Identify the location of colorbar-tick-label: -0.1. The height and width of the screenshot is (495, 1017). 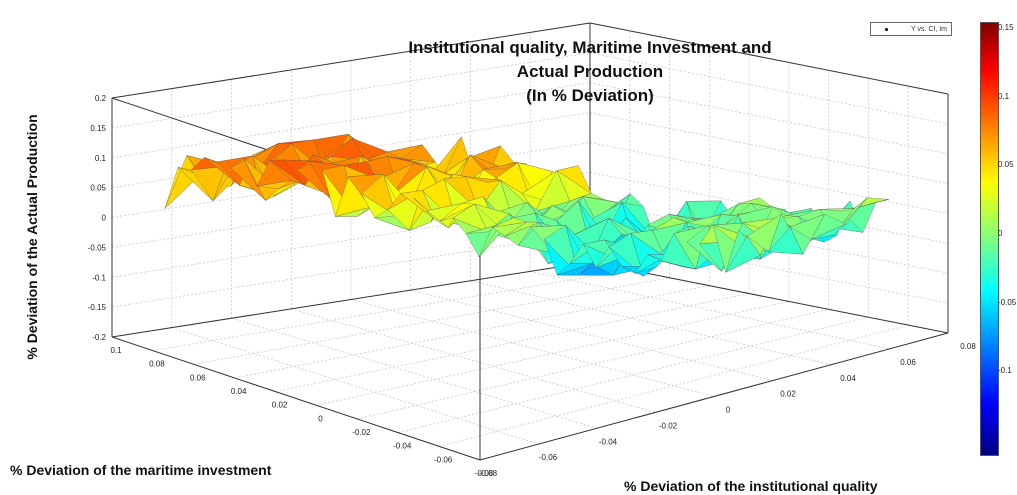
(1005, 371).